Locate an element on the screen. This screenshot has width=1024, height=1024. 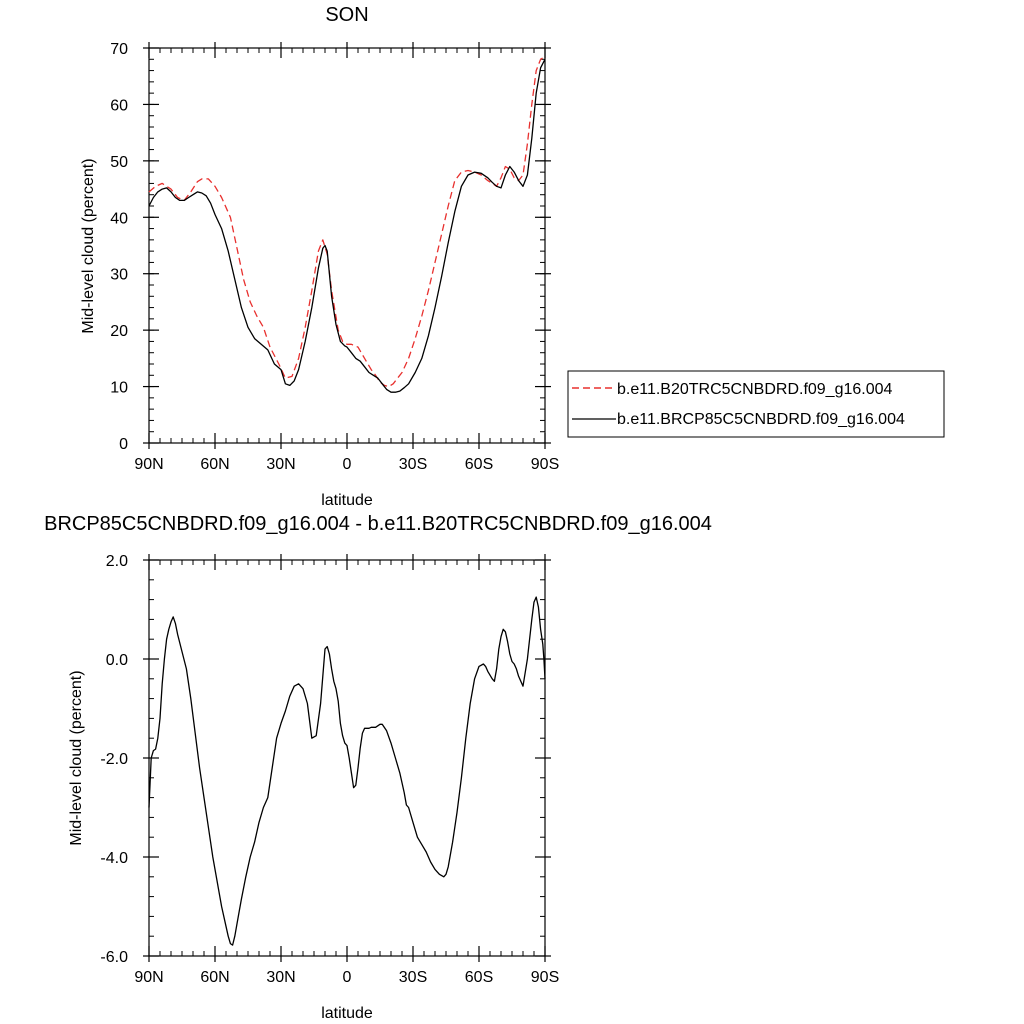
top-y-axis-label: Mid-level cloud (percent) is located at coordinates (88, 245).